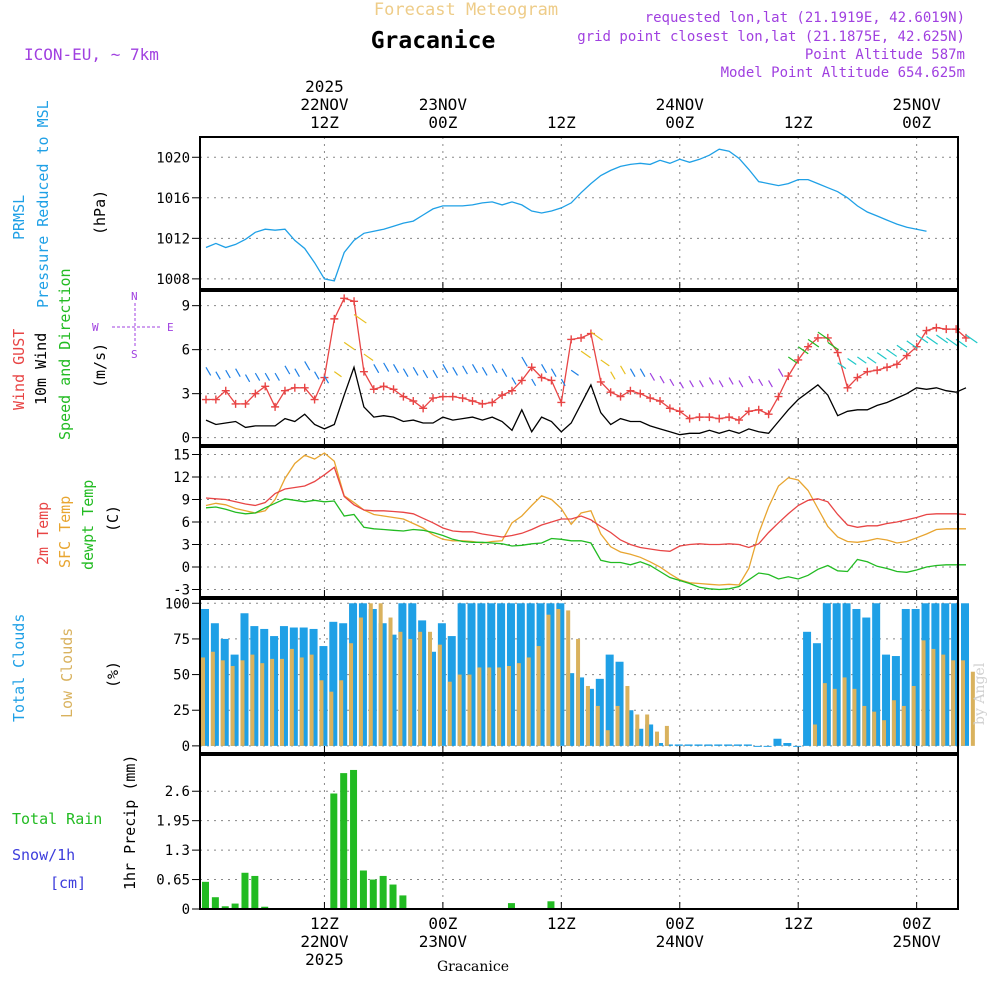 Image resolution: width=1000 pixels, height=1000 pixels. I want to click on compass-rose: N S W E, so click(133, 325).